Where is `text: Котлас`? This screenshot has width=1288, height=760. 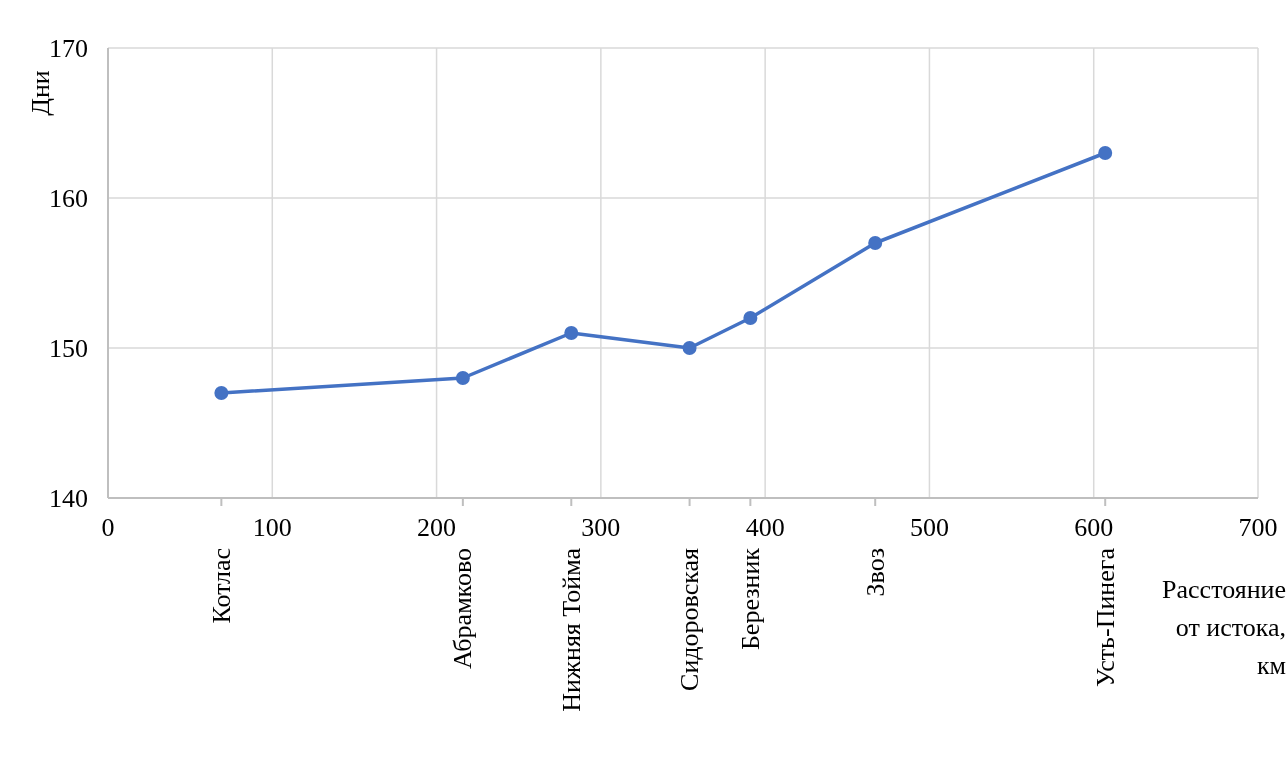 text: Котлас is located at coordinates (221, 586).